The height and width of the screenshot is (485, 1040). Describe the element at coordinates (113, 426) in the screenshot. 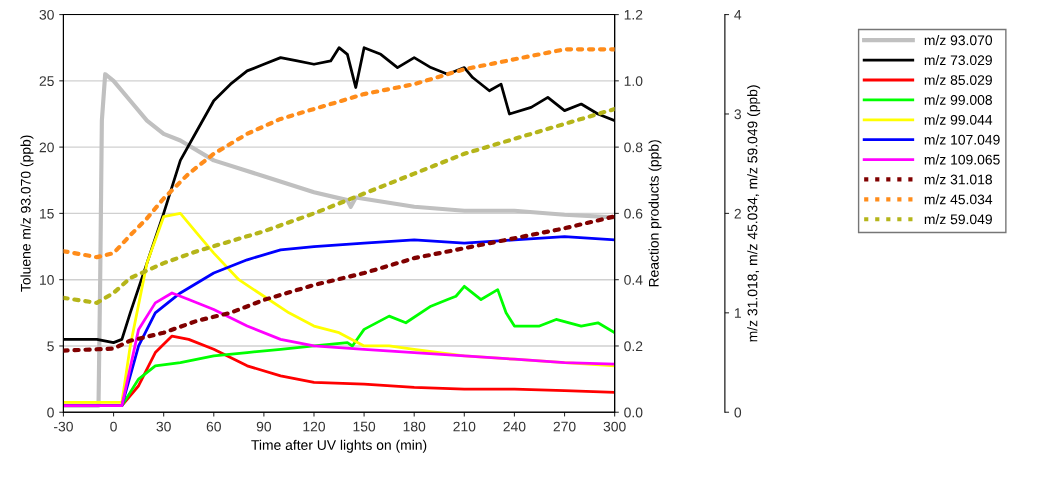

I see `x-tick-label: 0` at that location.